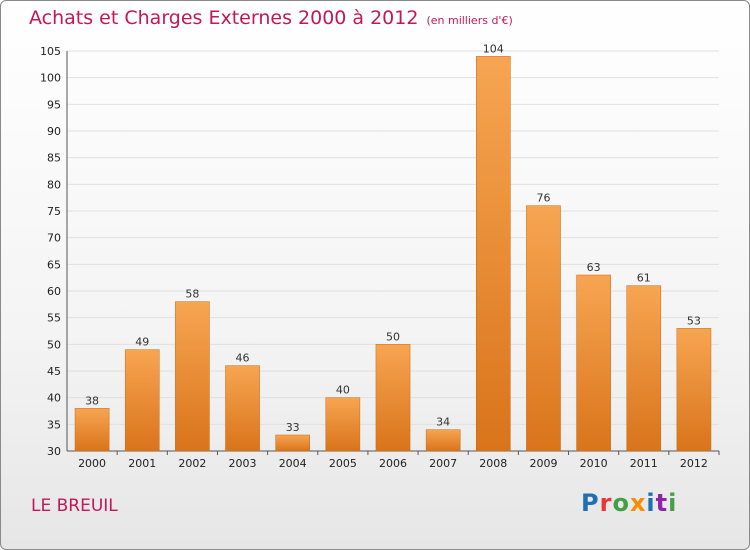 The image size is (750, 550). What do you see at coordinates (192, 463) in the screenshot?
I see `x-tick-label: 2002` at bounding box center [192, 463].